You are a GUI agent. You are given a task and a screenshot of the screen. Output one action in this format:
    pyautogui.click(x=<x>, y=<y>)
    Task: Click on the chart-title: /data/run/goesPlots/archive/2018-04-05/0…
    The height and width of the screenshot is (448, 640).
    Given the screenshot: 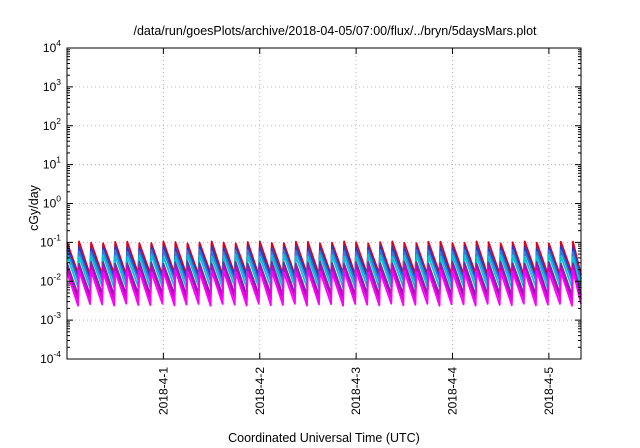 What is the action you would take?
    pyautogui.click(x=335, y=31)
    